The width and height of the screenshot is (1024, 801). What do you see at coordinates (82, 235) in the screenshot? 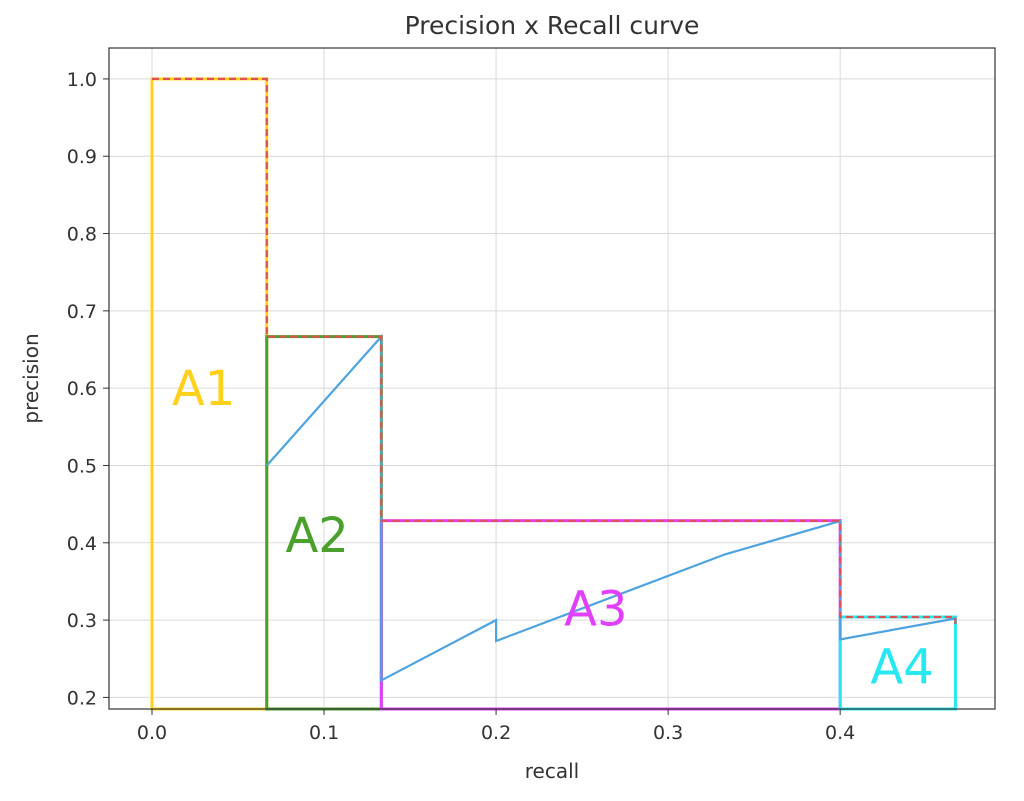
I see `y-tick-label: 0.8` at bounding box center [82, 235].